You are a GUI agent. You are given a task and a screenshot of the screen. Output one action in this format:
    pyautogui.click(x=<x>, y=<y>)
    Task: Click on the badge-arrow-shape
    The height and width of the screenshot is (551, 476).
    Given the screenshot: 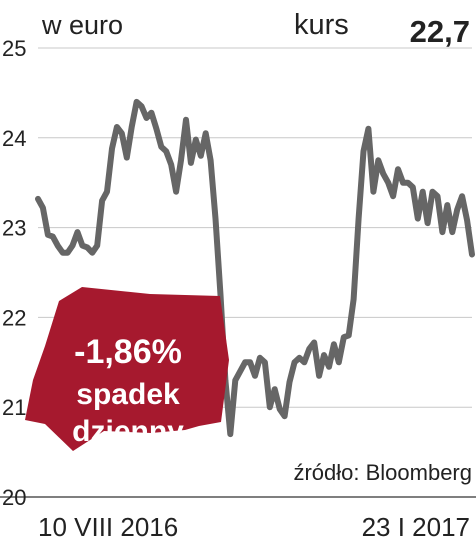 What is the action you would take?
    pyautogui.click(x=127, y=369)
    